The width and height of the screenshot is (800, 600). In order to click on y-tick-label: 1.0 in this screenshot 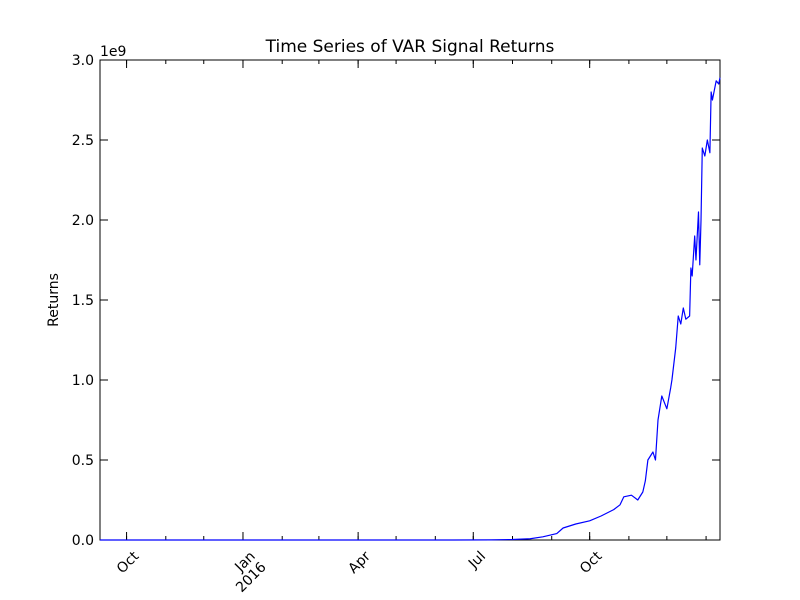, I will do `click(83, 381)`.